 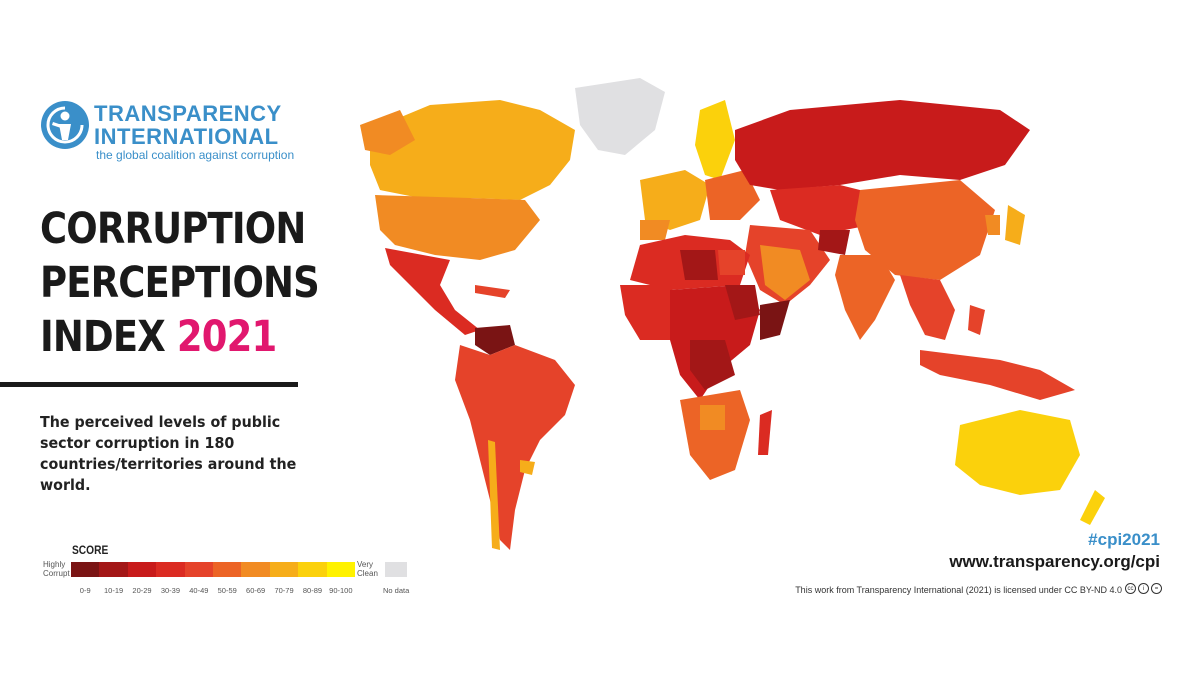 What do you see at coordinates (188, 113) in the screenshot?
I see `logo-line-1: TRANSPARENCY` at bounding box center [188, 113].